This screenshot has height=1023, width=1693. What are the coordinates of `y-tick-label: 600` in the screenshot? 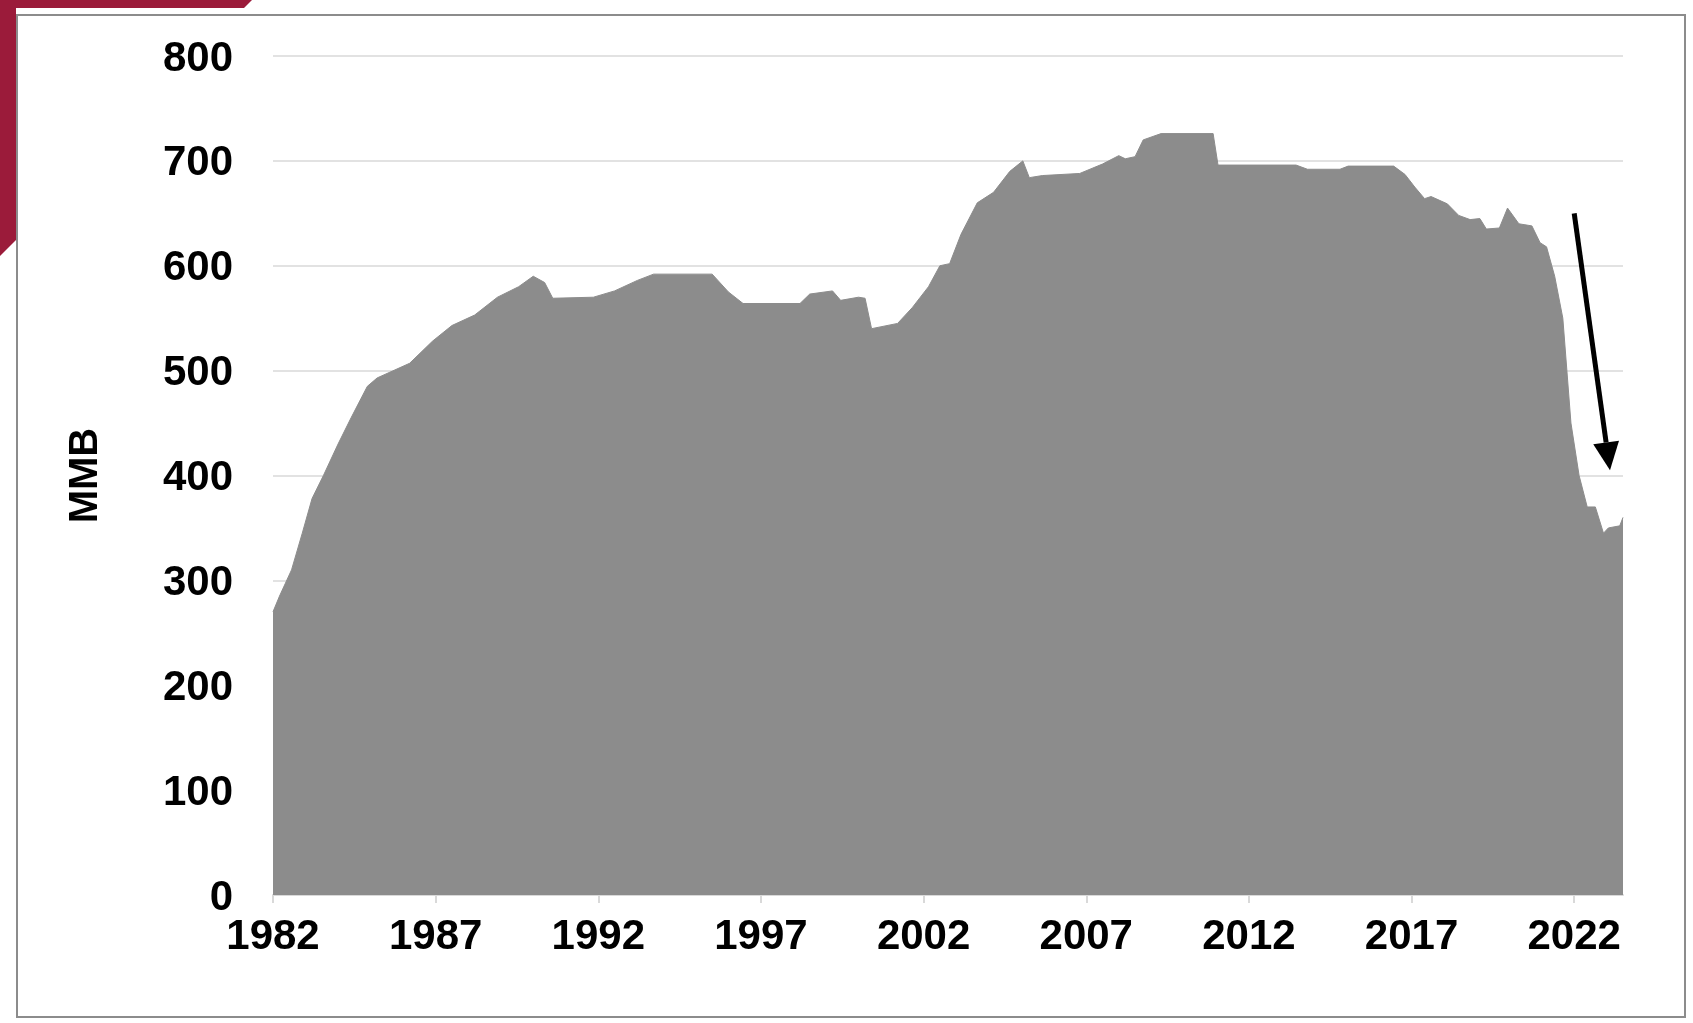 It's located at (197, 266).